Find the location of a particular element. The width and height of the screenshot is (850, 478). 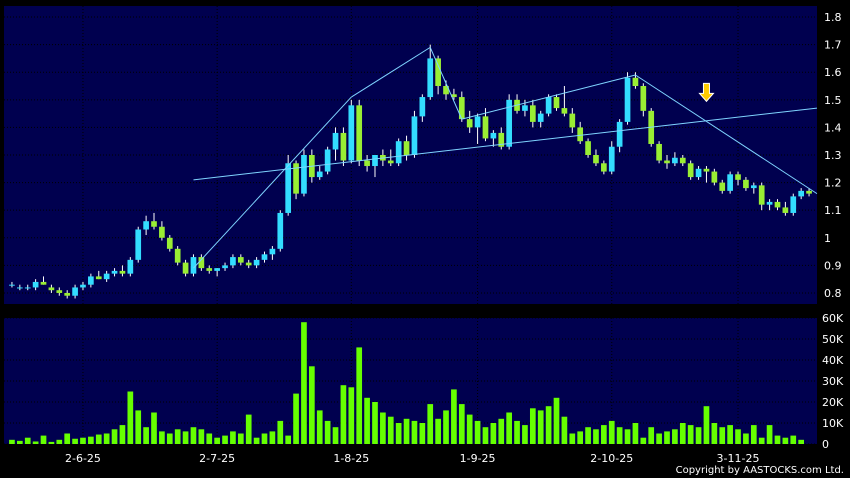

volume-tick-label: 20K is located at coordinates (833, 402).